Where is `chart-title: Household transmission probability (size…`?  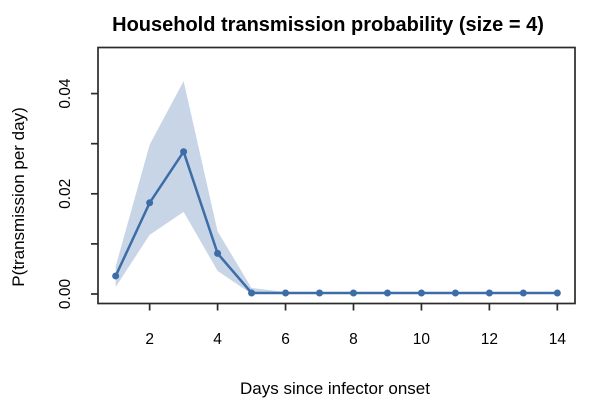 chart-title: Household transmission probability (size… is located at coordinates (328, 25).